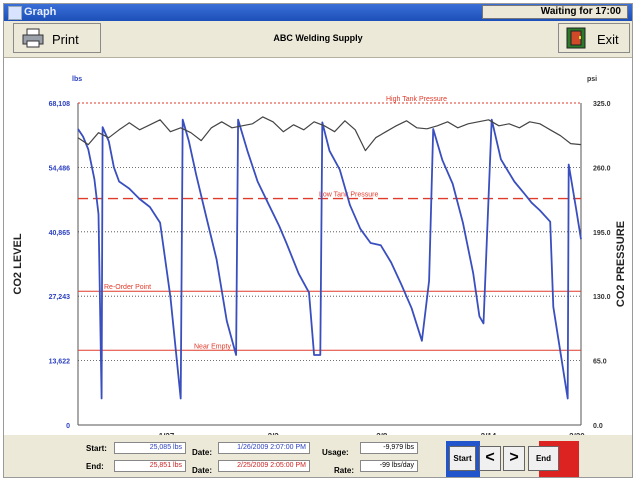 This screenshot has height=479, width=634. Describe the element at coordinates (150, 448) in the screenshot. I see `start-value-field: 25,085 lbs` at that location.